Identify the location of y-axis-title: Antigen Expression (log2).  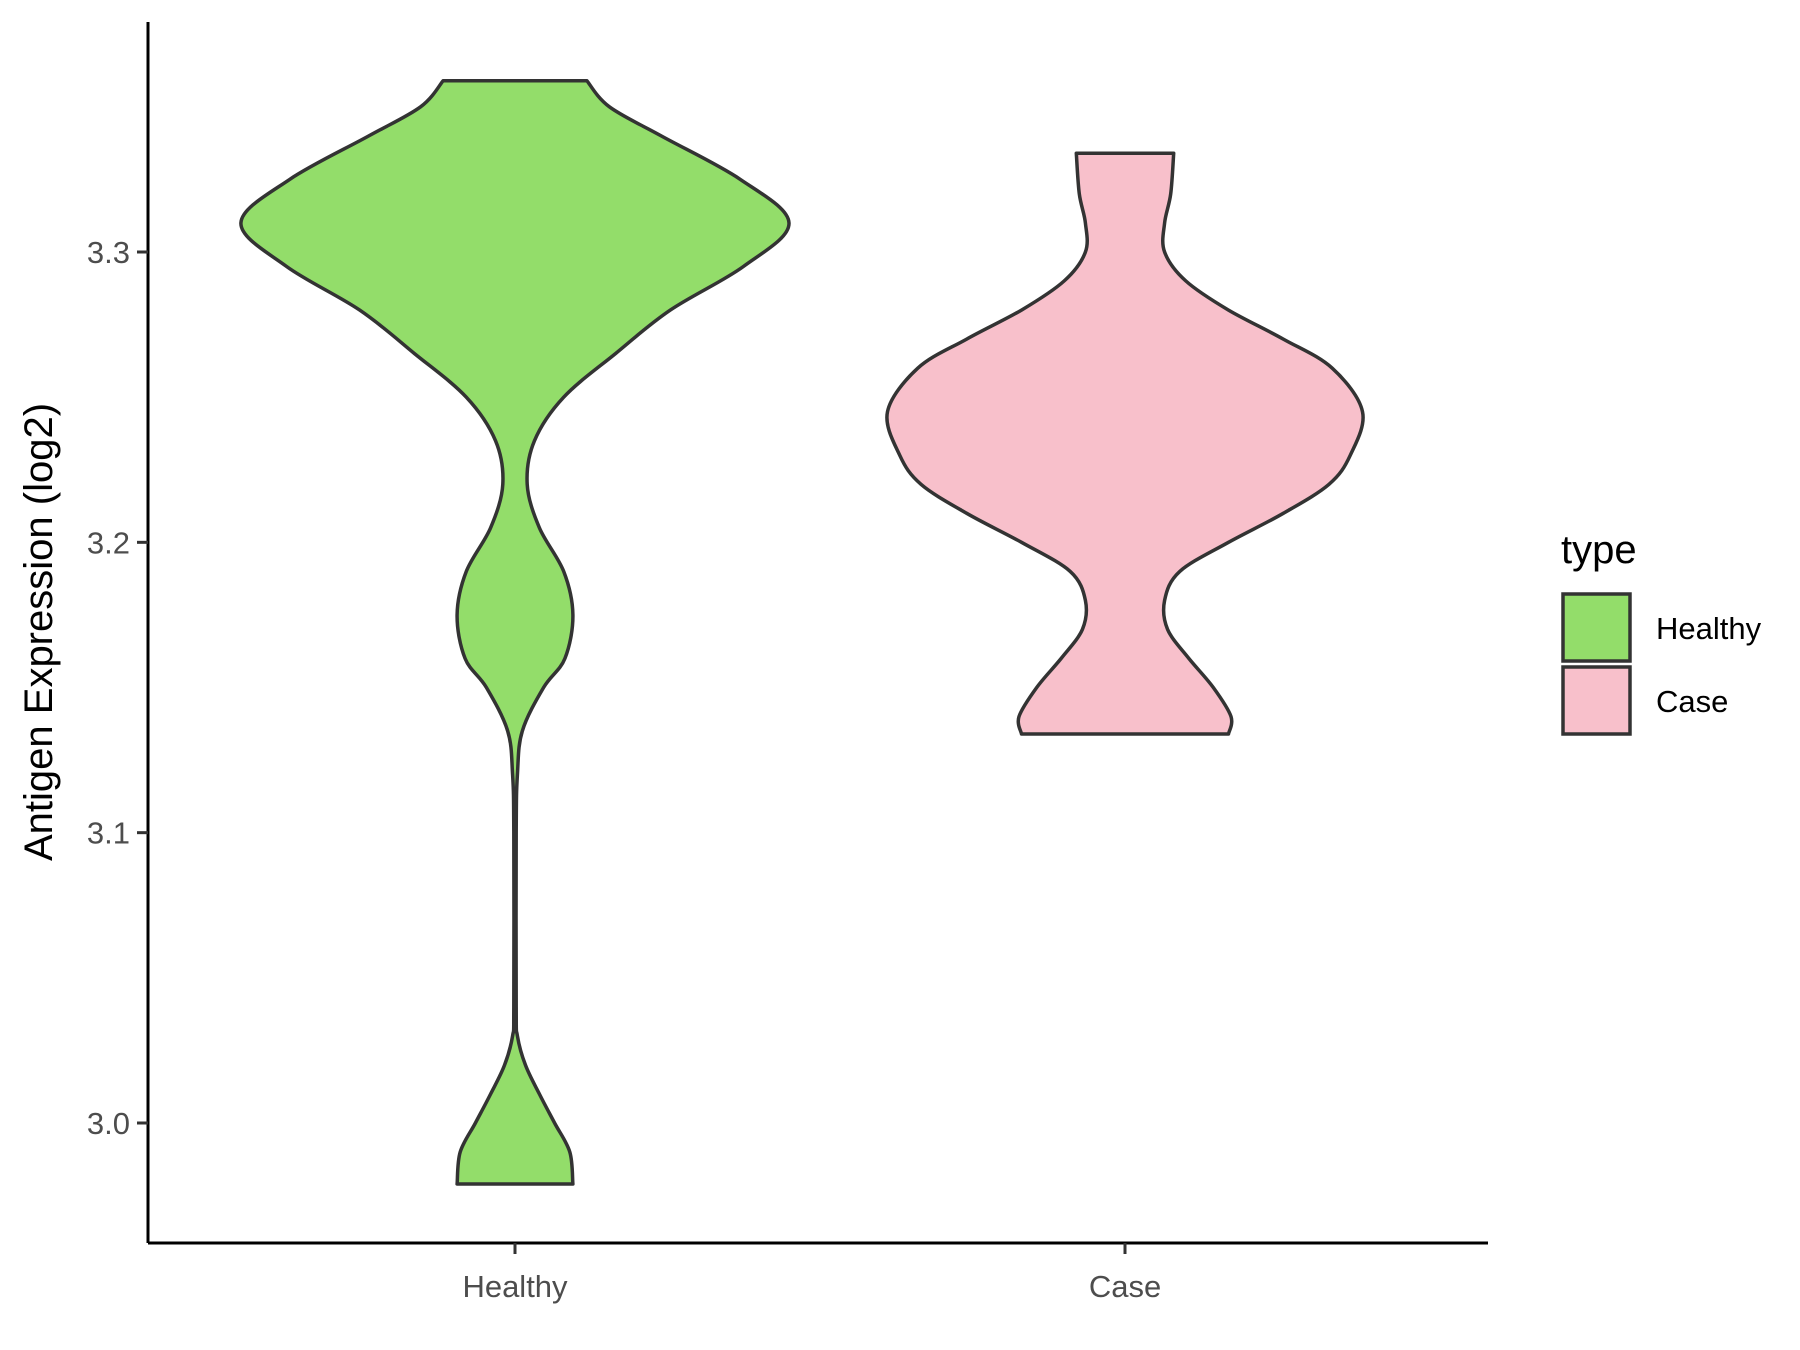
(39, 632).